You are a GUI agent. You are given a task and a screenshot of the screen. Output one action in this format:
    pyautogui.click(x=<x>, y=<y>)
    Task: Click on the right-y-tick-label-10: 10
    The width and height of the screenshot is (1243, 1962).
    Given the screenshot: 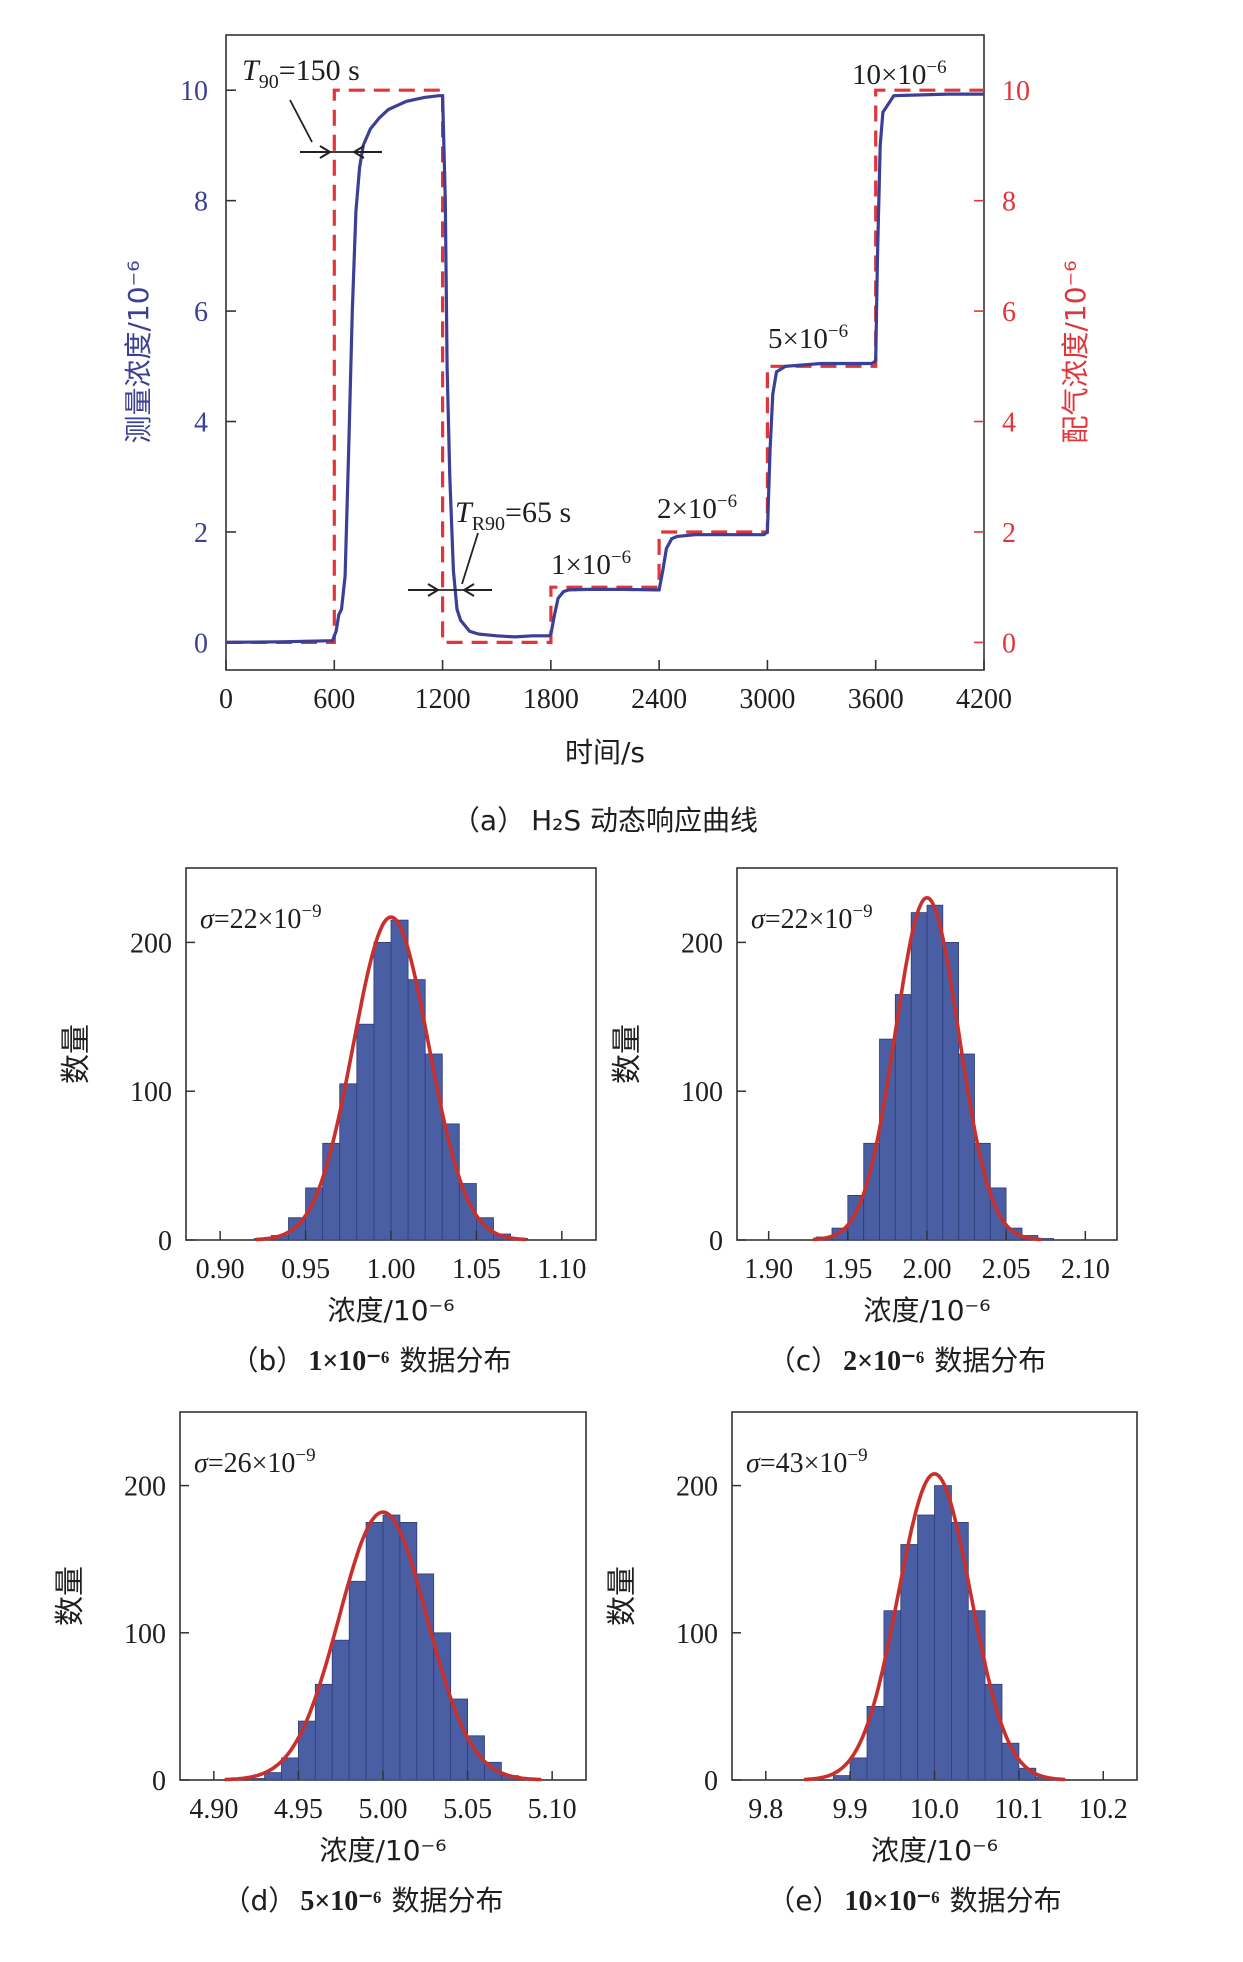 What is the action you would take?
    pyautogui.click(x=1016, y=91)
    